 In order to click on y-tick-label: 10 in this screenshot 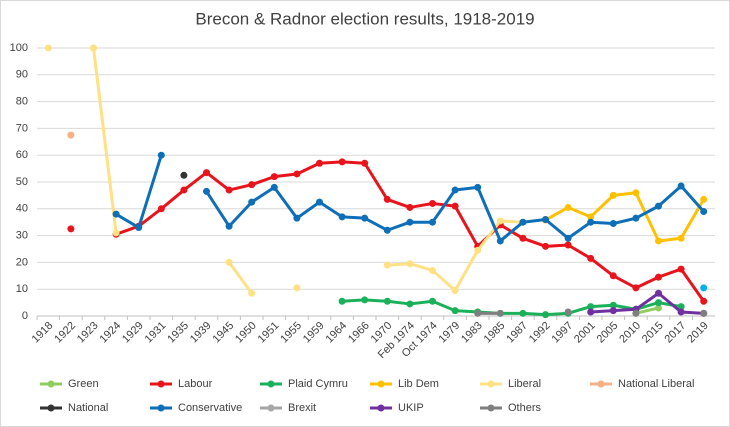, I will do `click(22, 289)`.